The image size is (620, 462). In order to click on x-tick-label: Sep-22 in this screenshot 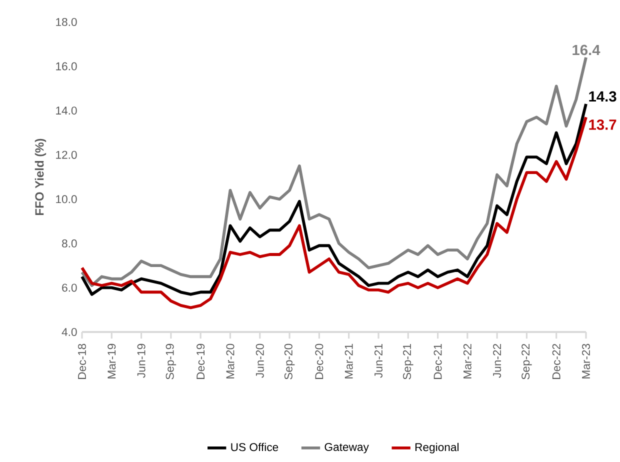, I will do `click(527, 362)`.